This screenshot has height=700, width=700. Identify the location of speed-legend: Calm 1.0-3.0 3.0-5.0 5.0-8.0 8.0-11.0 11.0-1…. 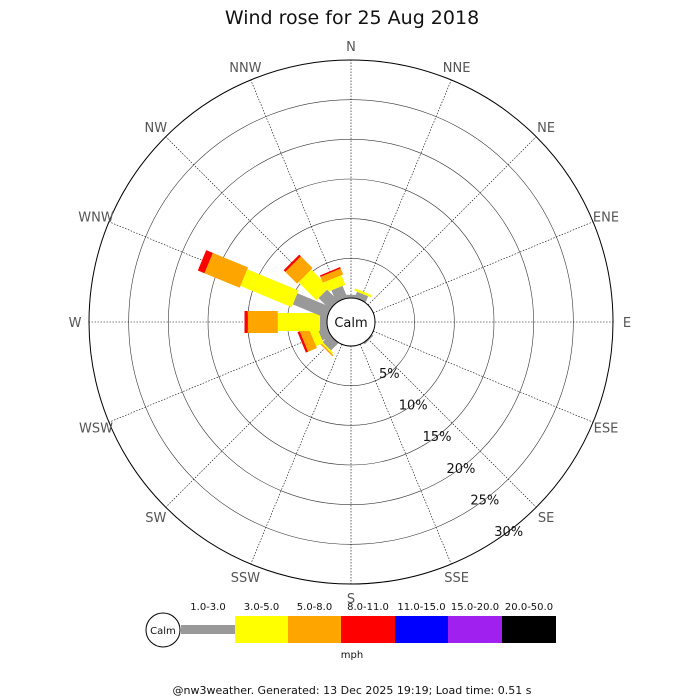
(350, 631).